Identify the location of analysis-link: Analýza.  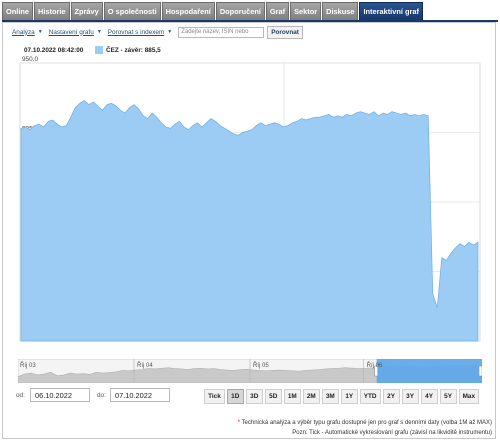
(23, 32).